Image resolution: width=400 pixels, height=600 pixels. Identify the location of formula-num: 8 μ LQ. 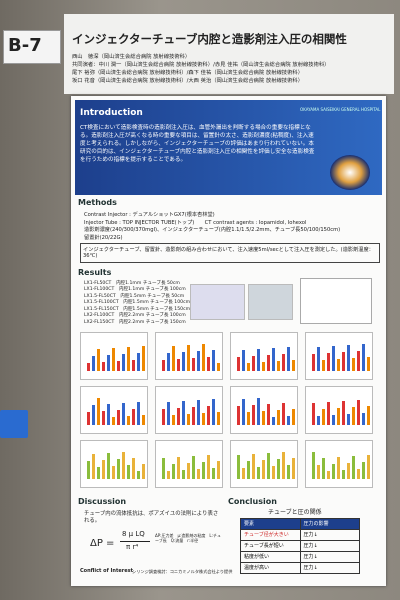
(133, 534).